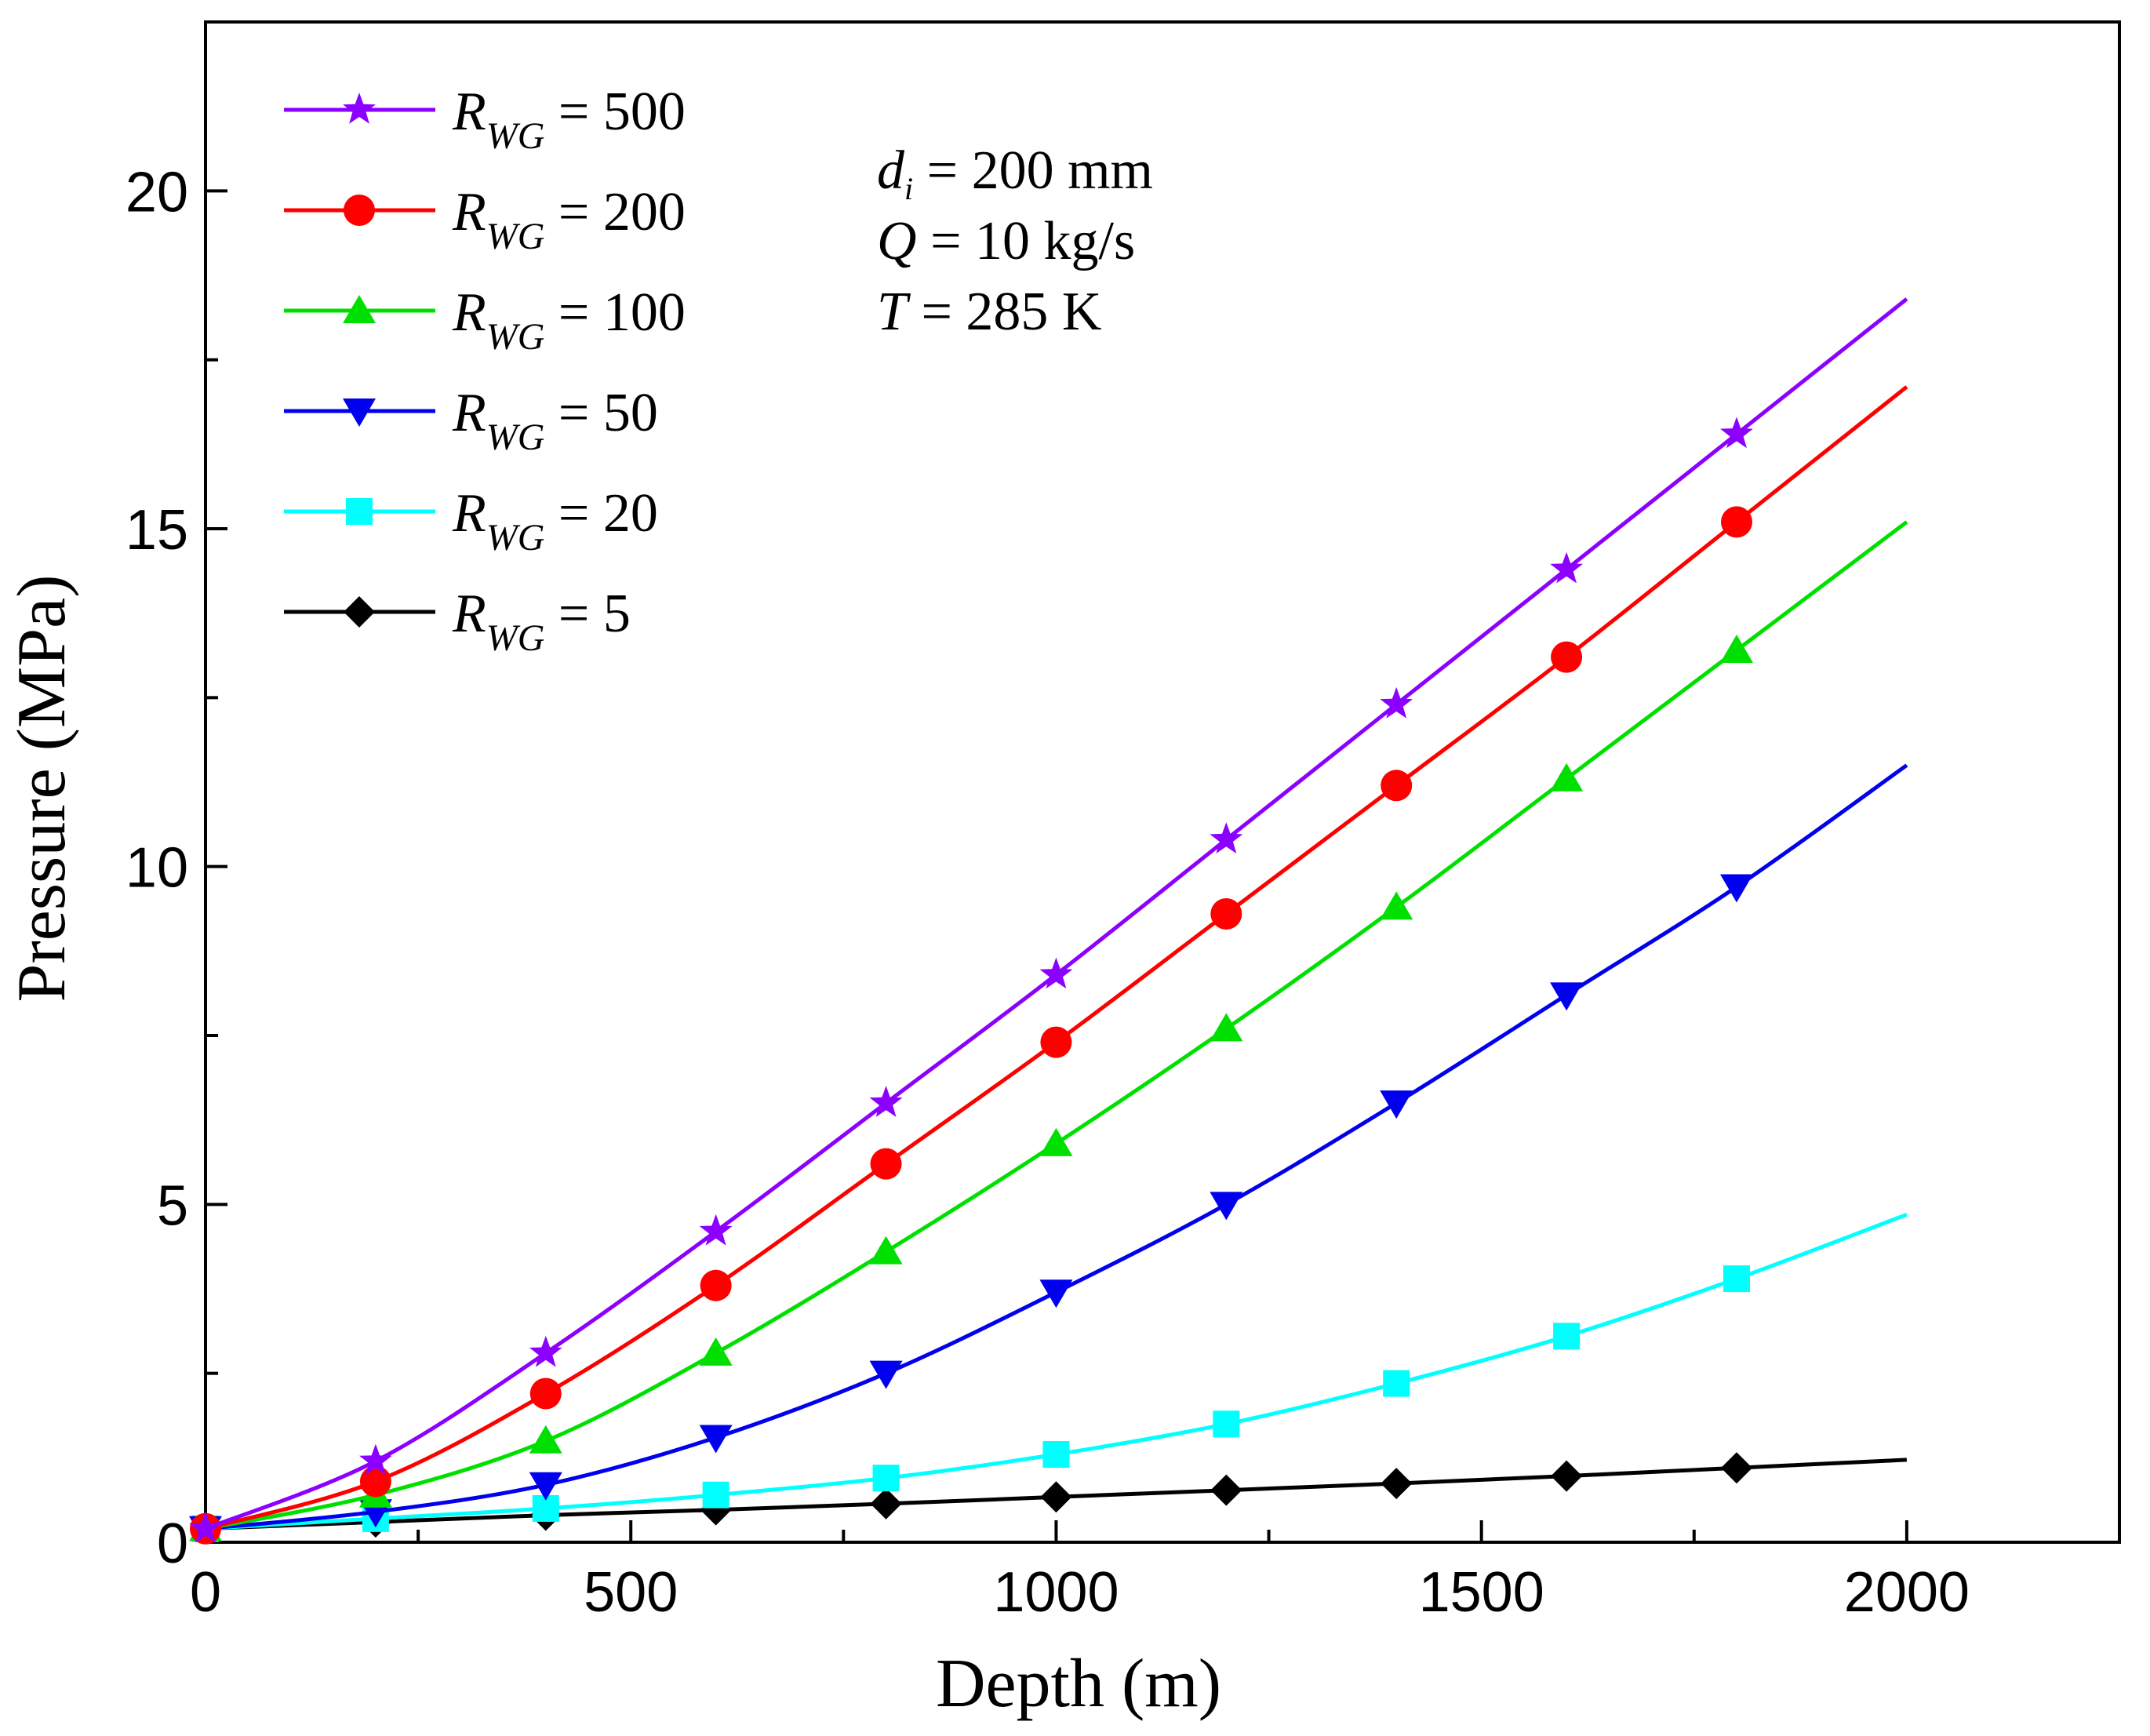  What do you see at coordinates (157, 530) in the screenshot?
I see `y-tick-label: 15` at bounding box center [157, 530].